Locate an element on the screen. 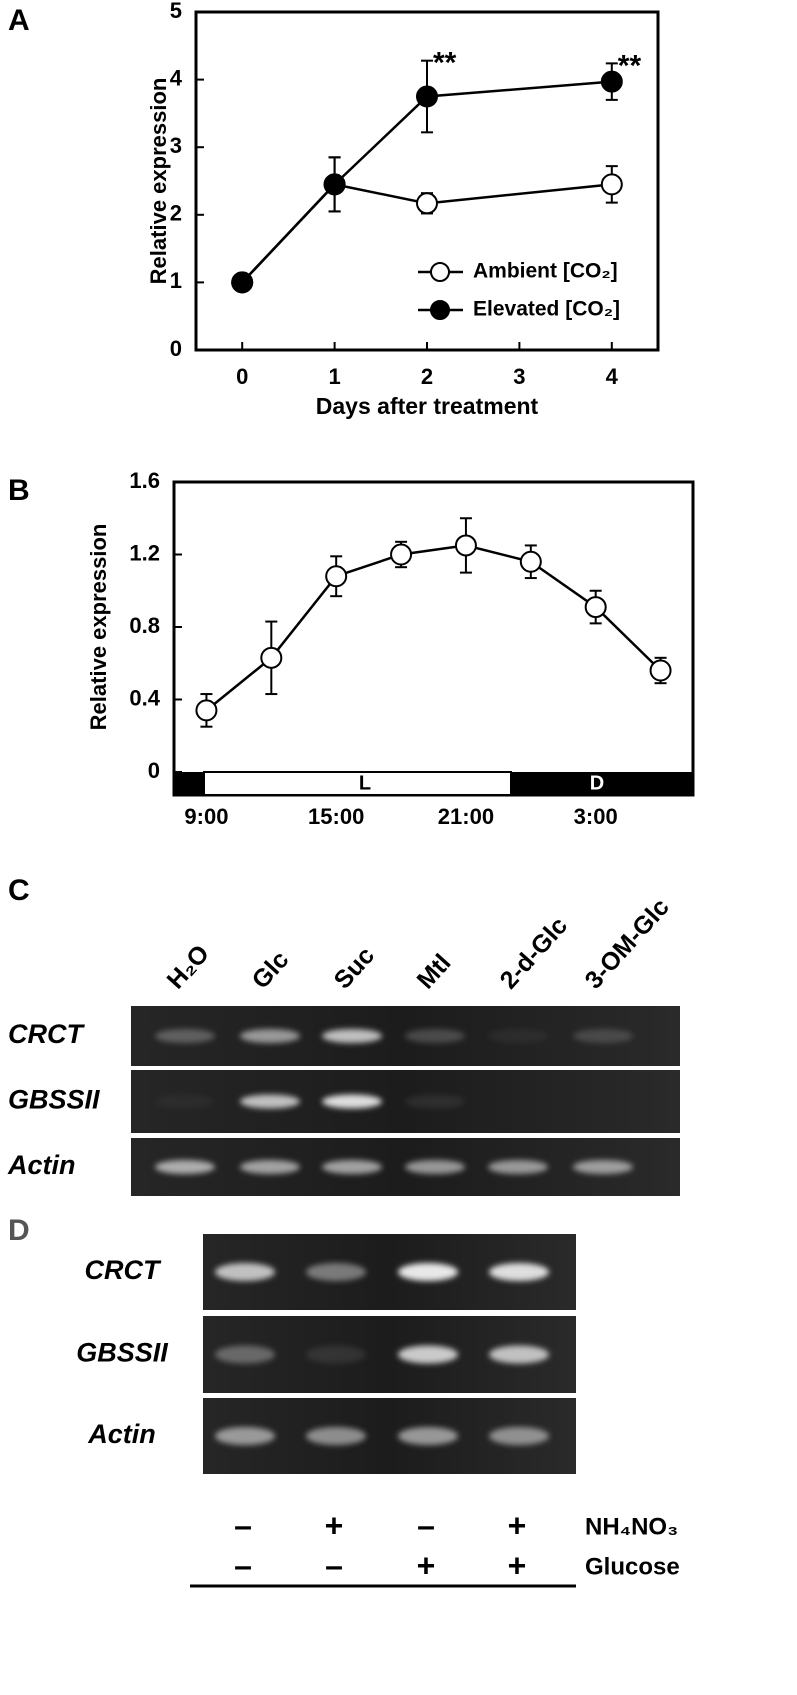 The width and height of the screenshot is (797, 1695). treatment-name: NH₄NO₃ is located at coordinates (631, 1526).